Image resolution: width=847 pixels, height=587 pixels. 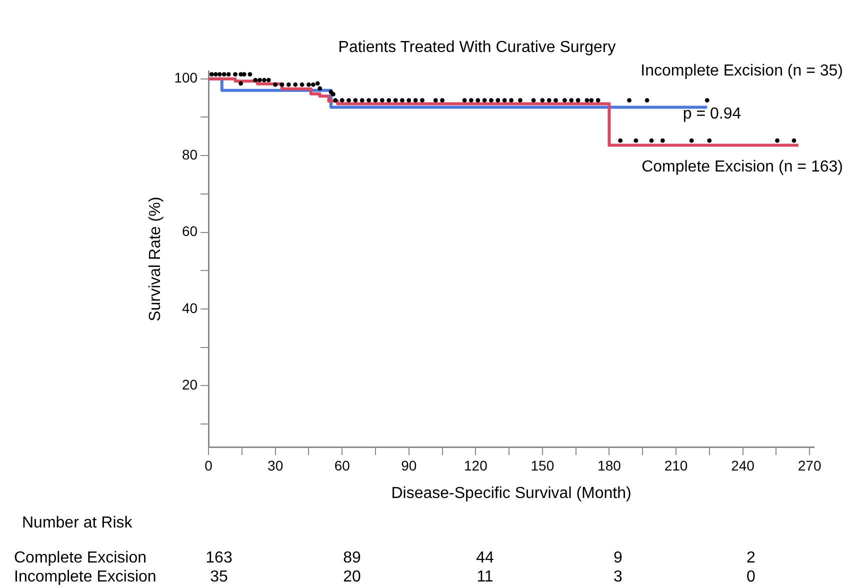 I want to click on series-label: Incomplete Excision (n = 35), so click(x=741, y=71).